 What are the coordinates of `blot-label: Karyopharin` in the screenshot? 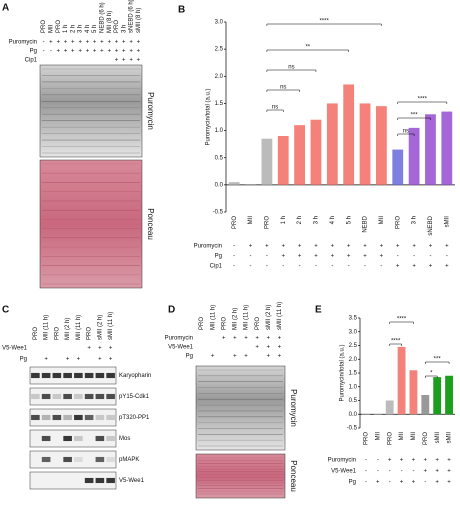 It's located at (135, 376).